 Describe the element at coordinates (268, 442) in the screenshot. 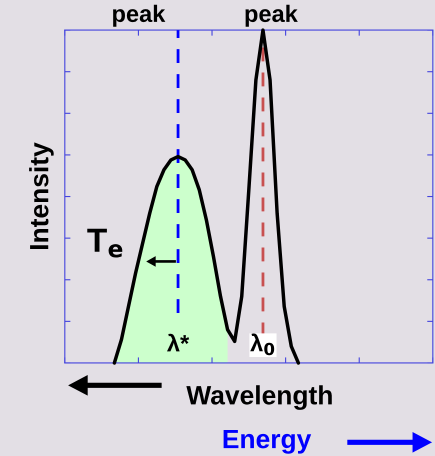

I see `text: Energy` at that location.